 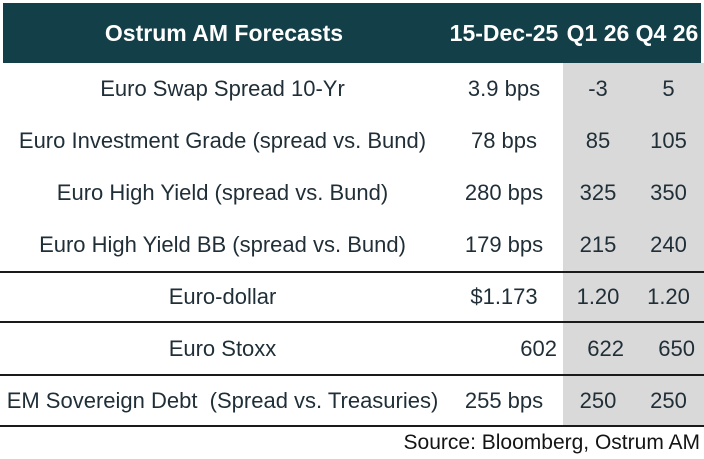 I want to click on current-value: 602, so click(x=538, y=348).